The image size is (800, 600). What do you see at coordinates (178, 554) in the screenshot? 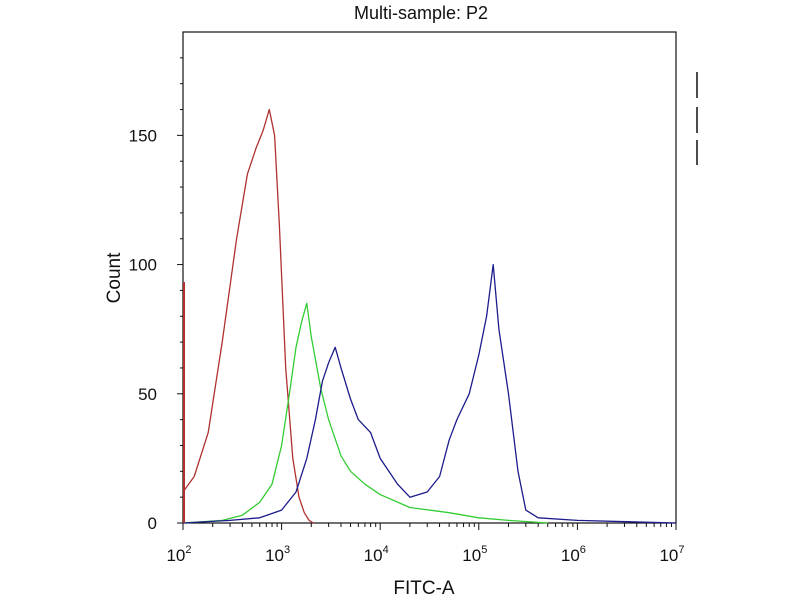
I see `x-tick-label: 10²` at bounding box center [178, 554].